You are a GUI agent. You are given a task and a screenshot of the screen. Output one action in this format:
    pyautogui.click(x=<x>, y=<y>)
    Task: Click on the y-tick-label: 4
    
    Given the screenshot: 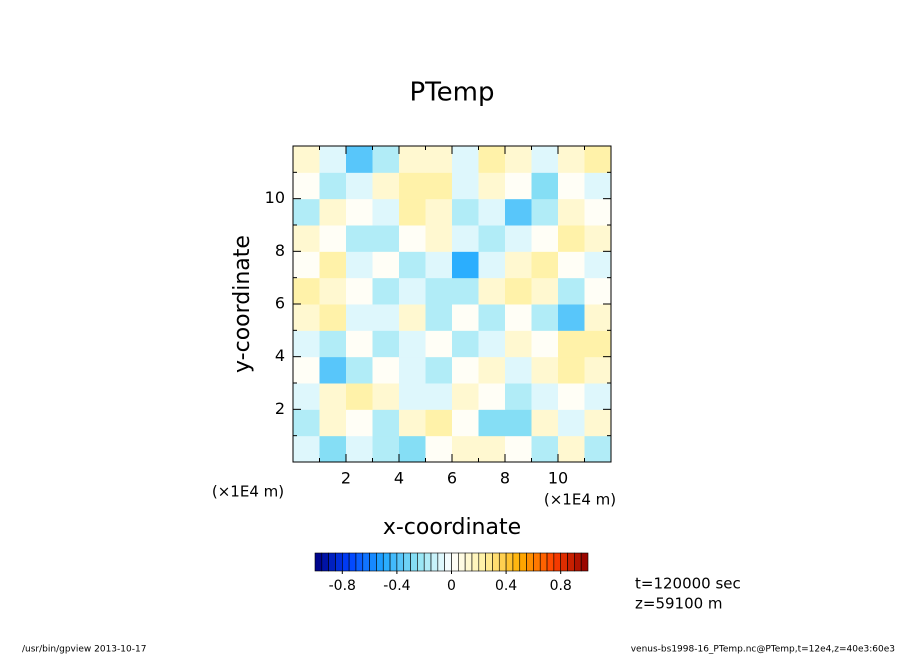 What is the action you would take?
    pyautogui.click(x=280, y=355)
    